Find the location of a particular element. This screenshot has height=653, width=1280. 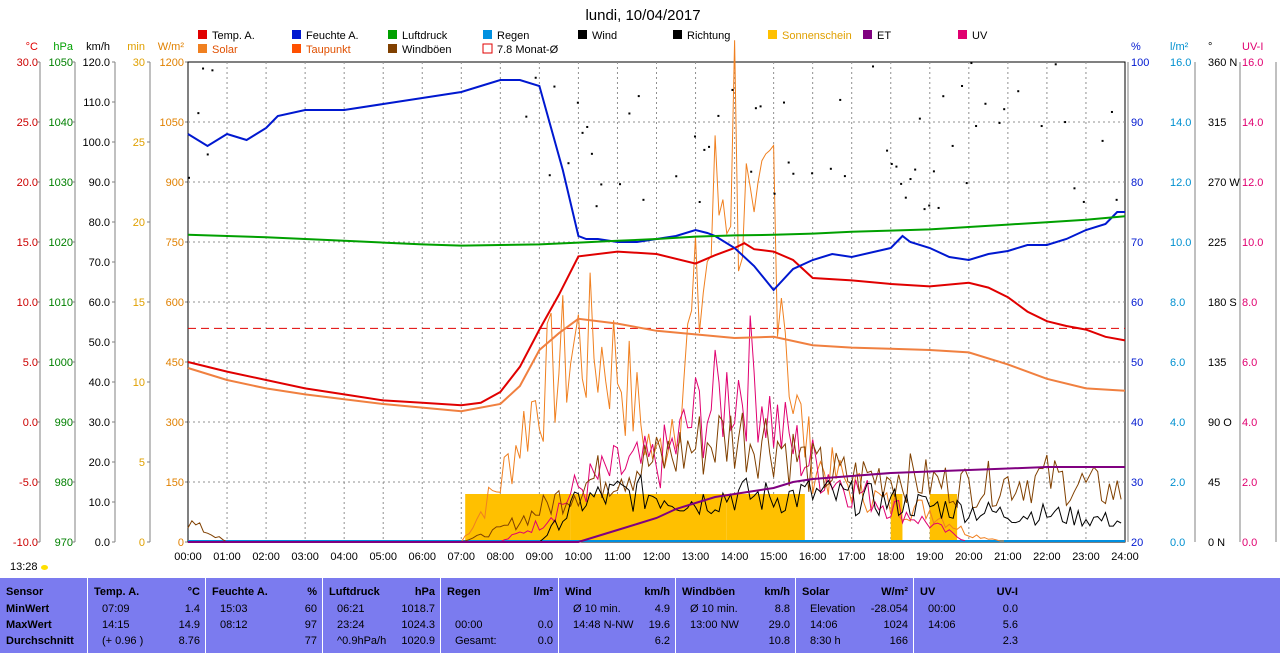

table-cell-label: 8:30 h is located at coordinates (825, 641).